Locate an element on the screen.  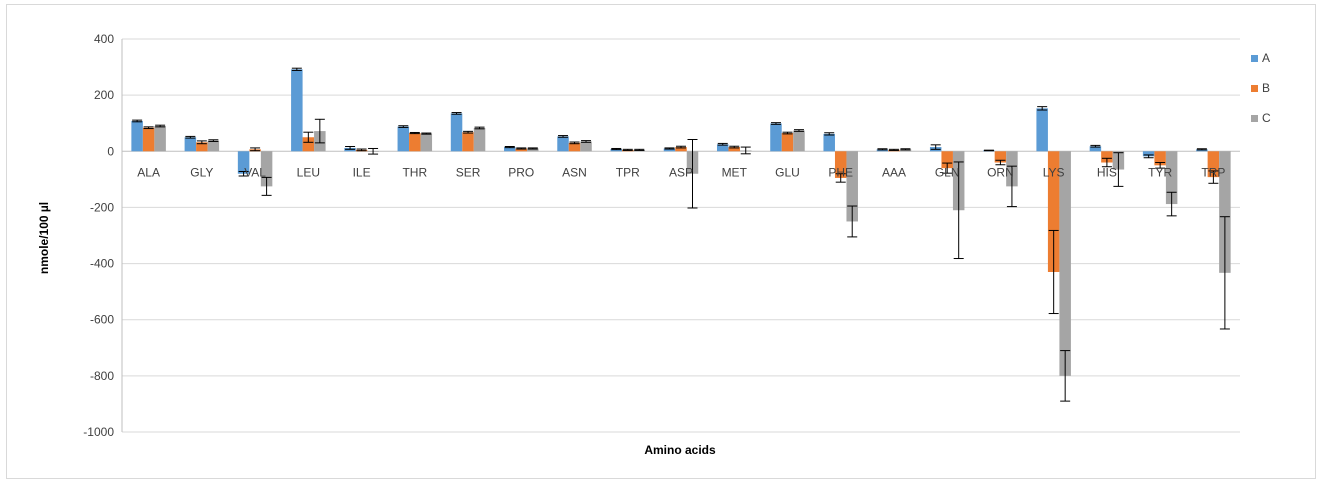
bar-B-ALA is located at coordinates (149, 140).